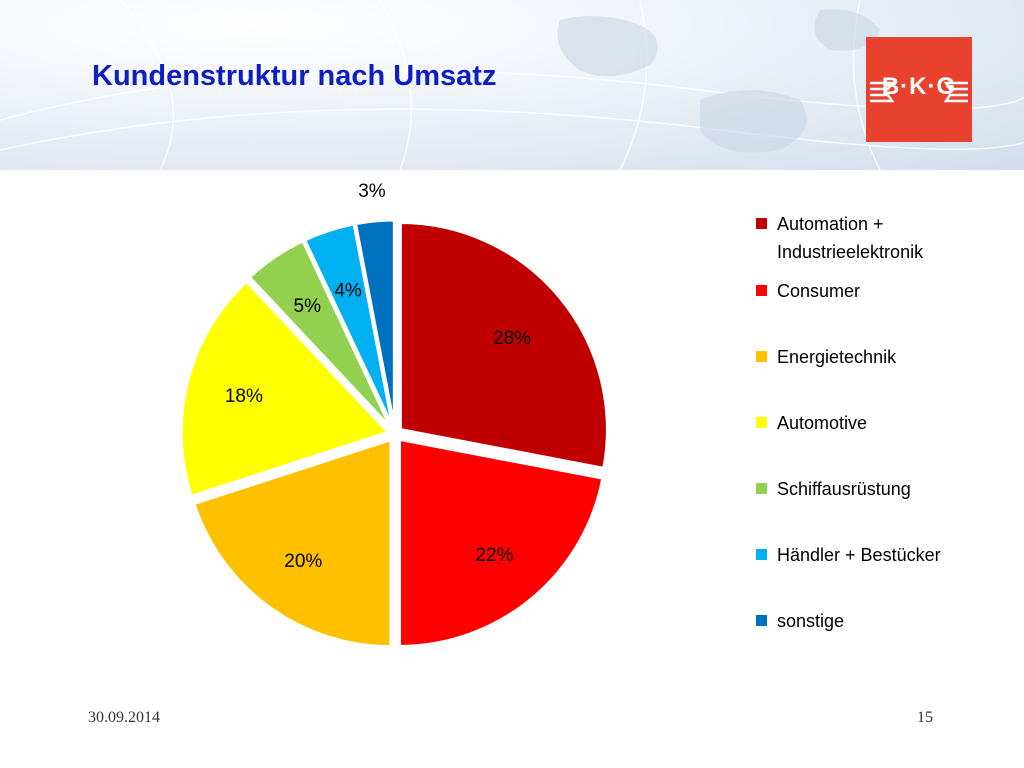  I want to click on legend-label-5: Schiffausrüstung, so click(844, 489).